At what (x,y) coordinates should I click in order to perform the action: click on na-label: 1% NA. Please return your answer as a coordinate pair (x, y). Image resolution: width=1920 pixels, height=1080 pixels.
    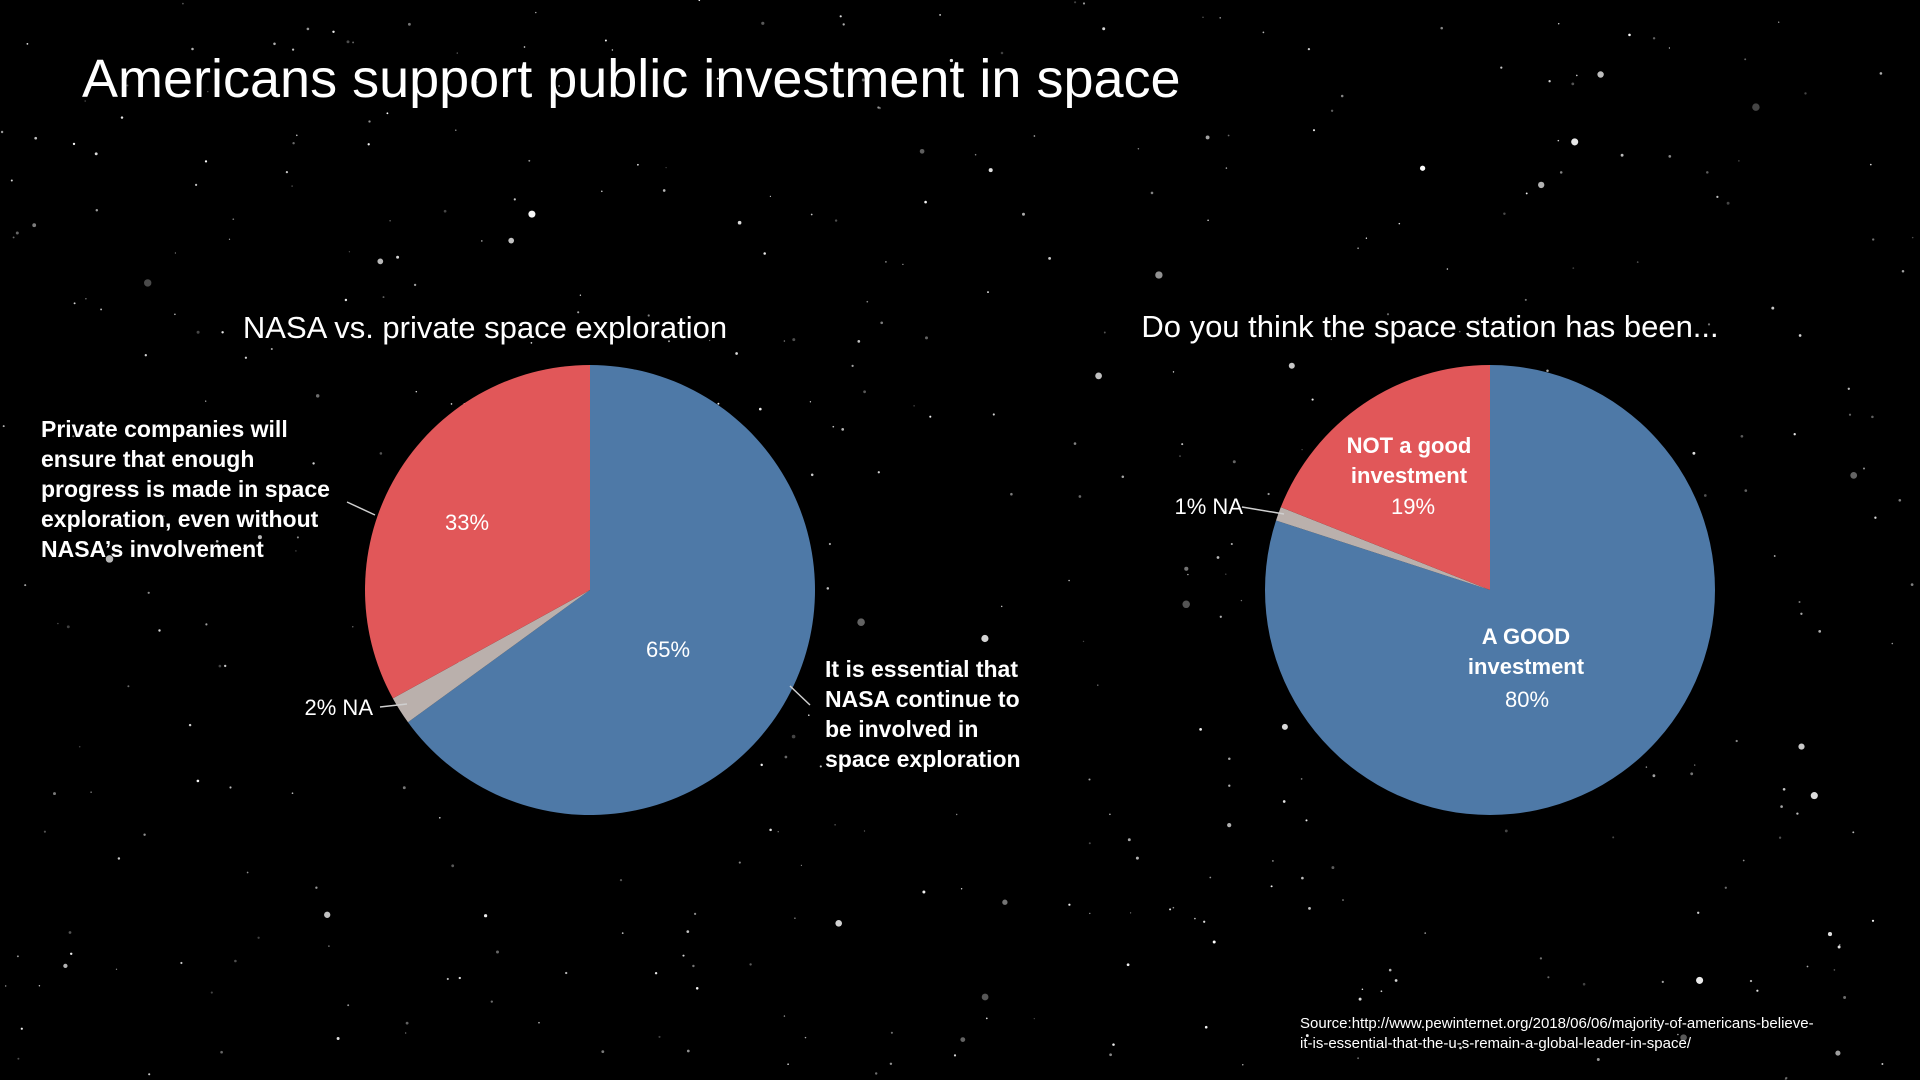
    Looking at the image, I should click on (1209, 506).